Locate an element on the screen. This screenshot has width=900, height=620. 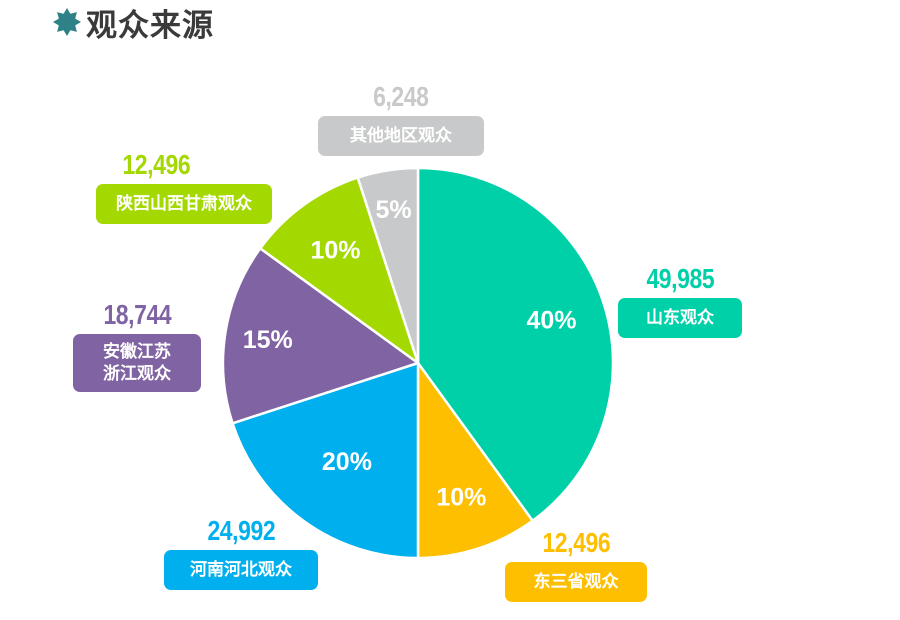
pie-slice-henan-hebei is located at coordinates (325, 460).